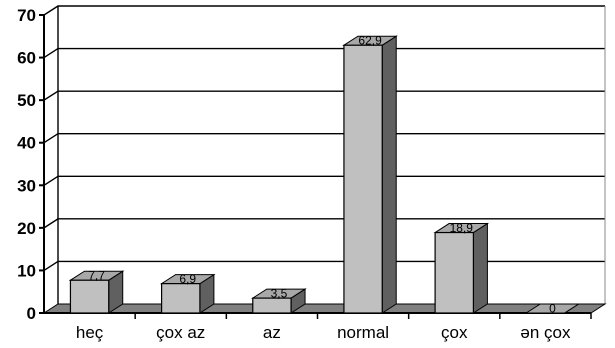 The width and height of the screenshot is (615, 348). I want to click on y-tick-label: 0, so click(31, 313).